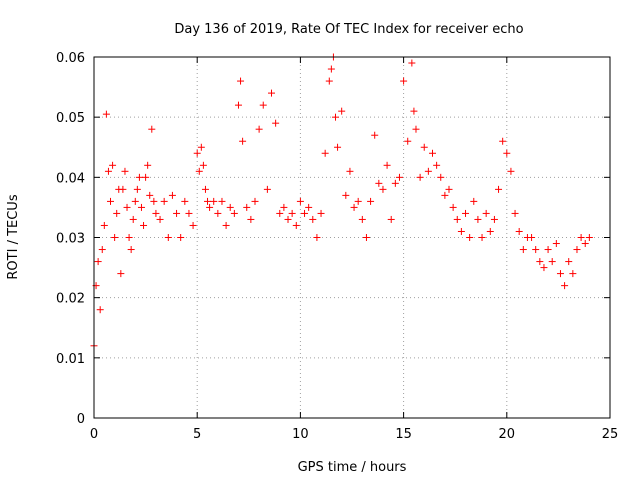  Describe the element at coordinates (70, 299) in the screenshot. I see `y-tick-label: 0.02` at that location.